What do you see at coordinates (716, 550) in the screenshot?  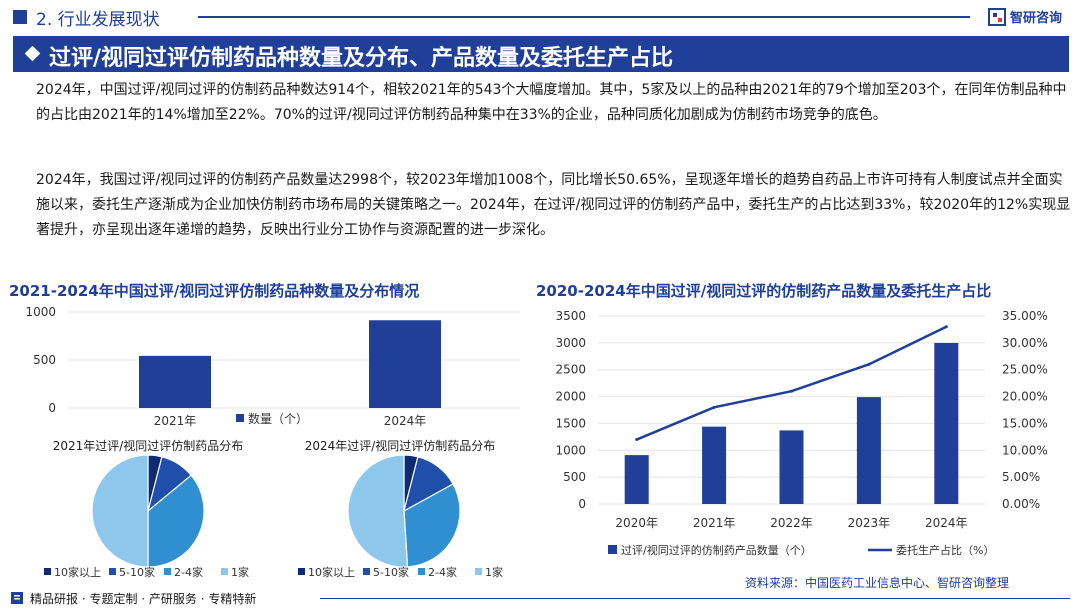 I see `legend-label-bar: 过评/视同过评的仿制药产品数量（个）` at bounding box center [716, 550].